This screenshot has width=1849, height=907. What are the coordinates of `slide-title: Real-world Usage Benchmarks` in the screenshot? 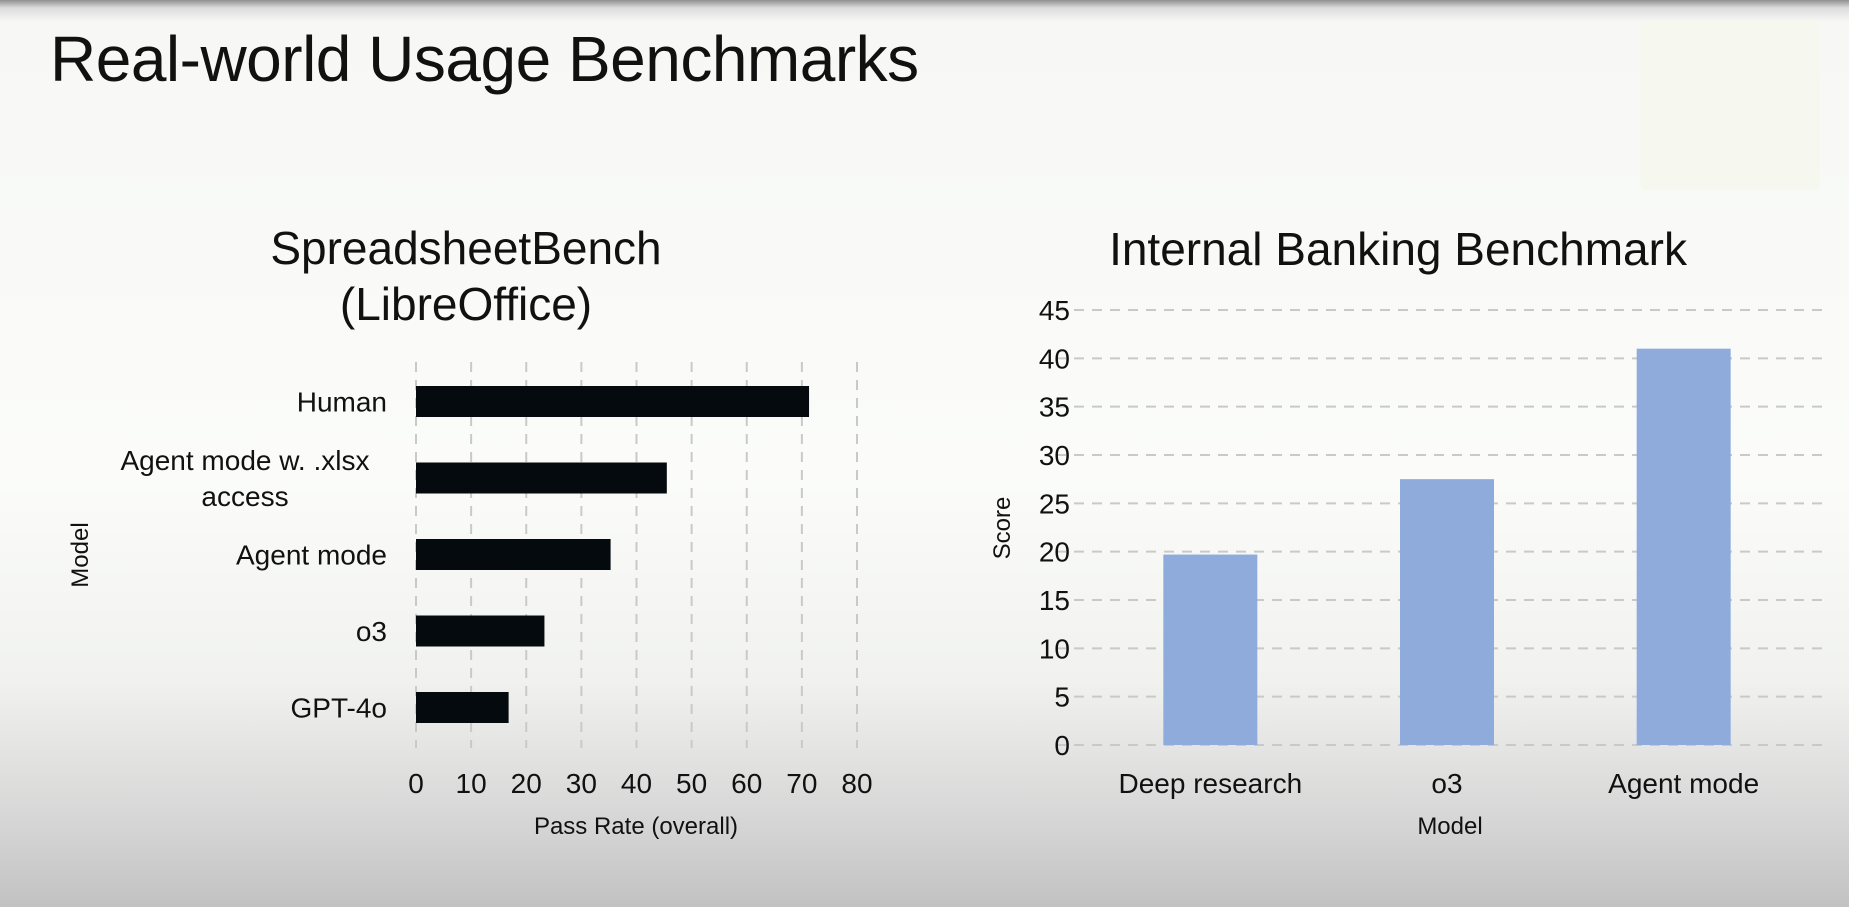 It's located at (484, 59).